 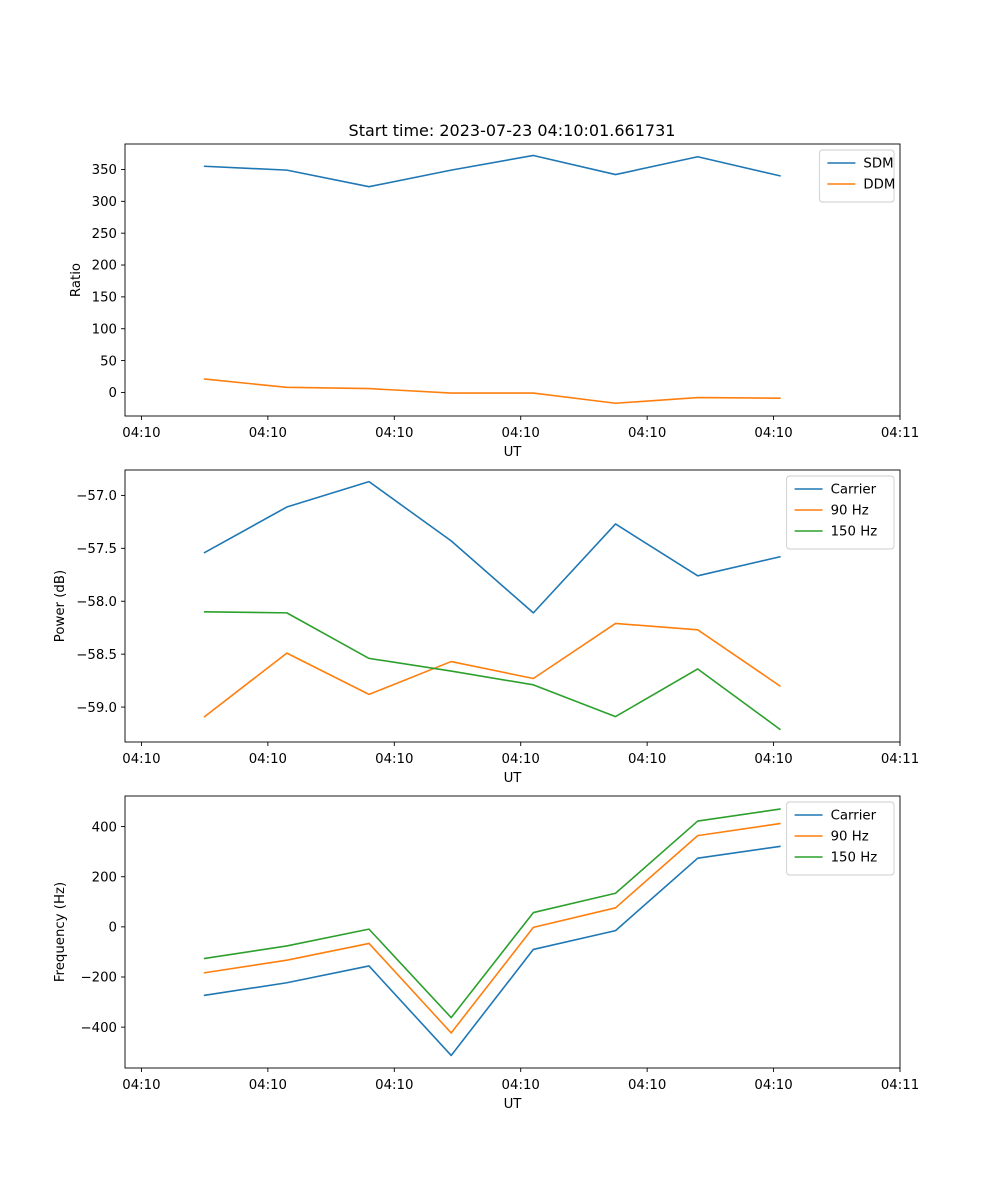 I want to click on y-tick-label: −58.0, so click(x=96, y=602).